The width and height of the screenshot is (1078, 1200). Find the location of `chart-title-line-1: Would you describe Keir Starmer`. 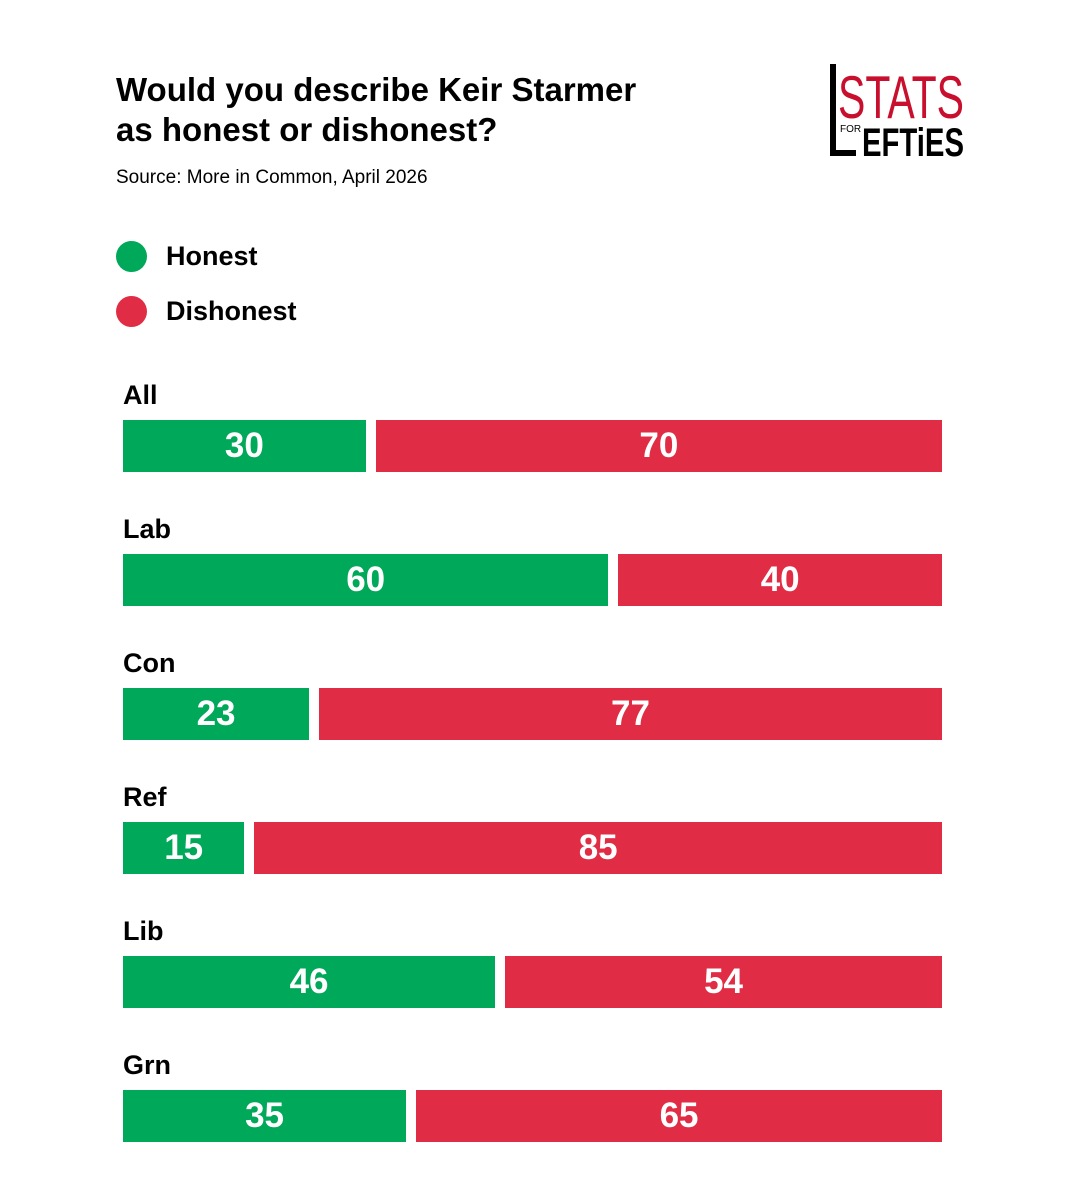

chart-title-line-1: Would you describe Keir Starmer is located at coordinates (376, 89).